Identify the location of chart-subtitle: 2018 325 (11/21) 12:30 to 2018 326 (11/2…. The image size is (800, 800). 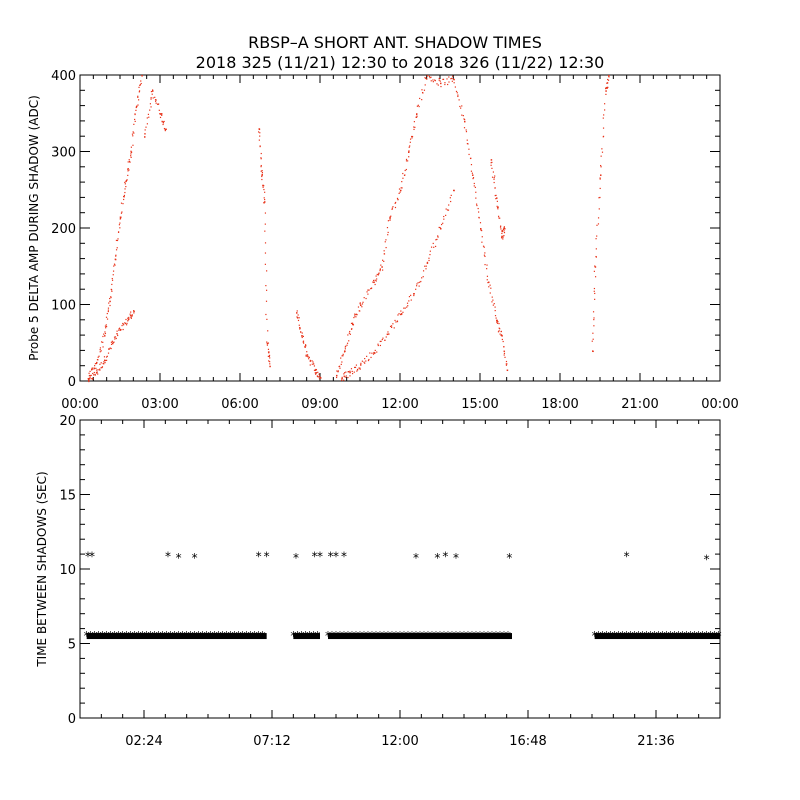
(400, 62).